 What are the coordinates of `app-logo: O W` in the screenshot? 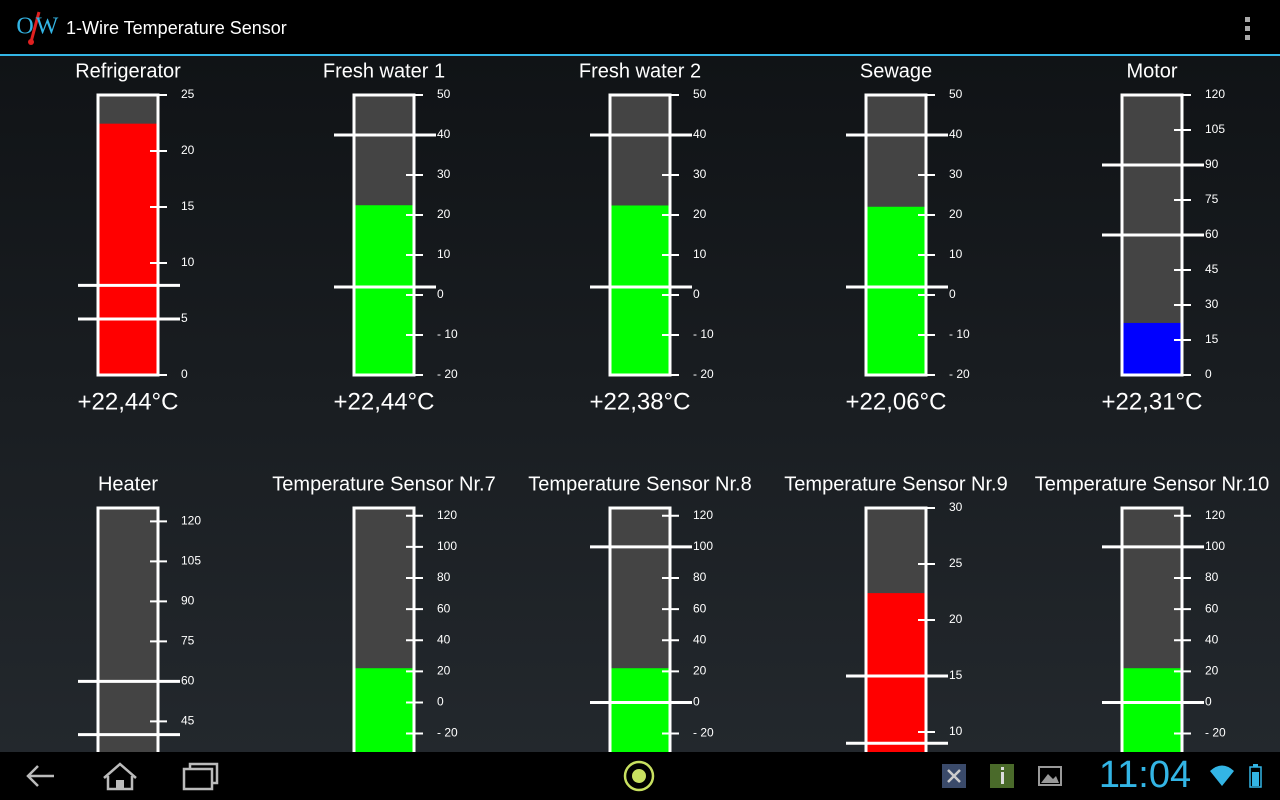 It's located at (37, 28).